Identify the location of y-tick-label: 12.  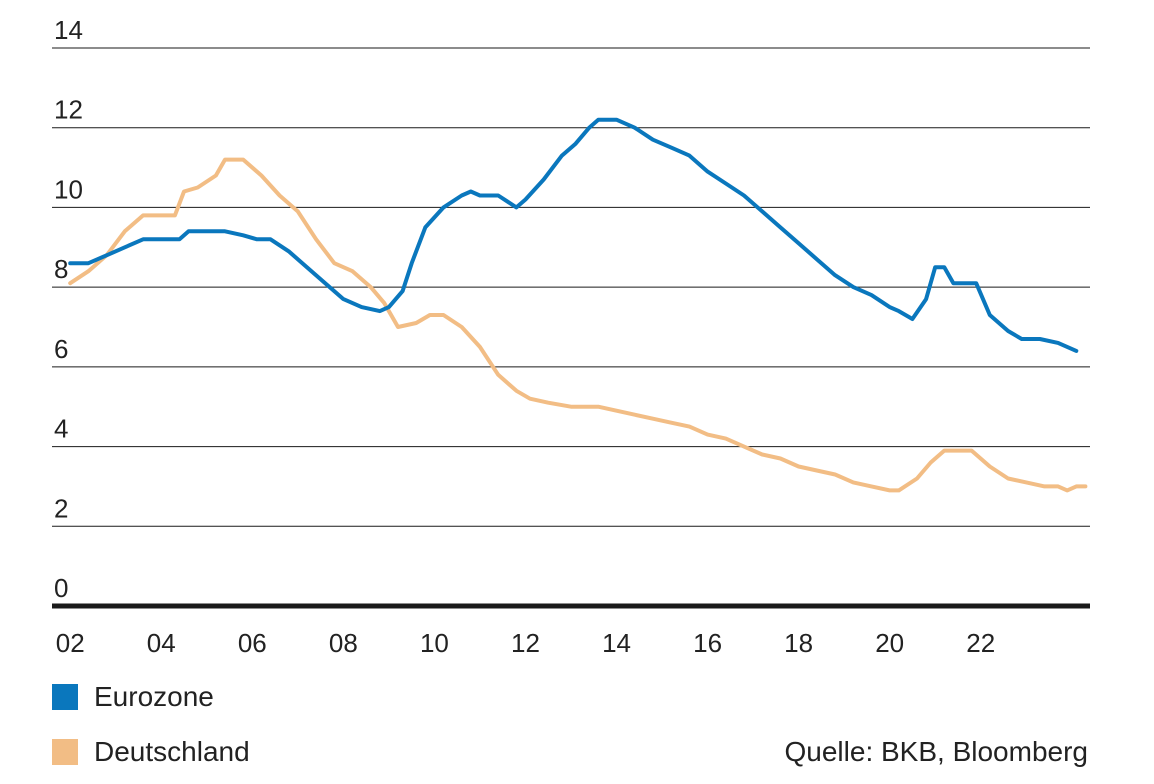
(68, 110).